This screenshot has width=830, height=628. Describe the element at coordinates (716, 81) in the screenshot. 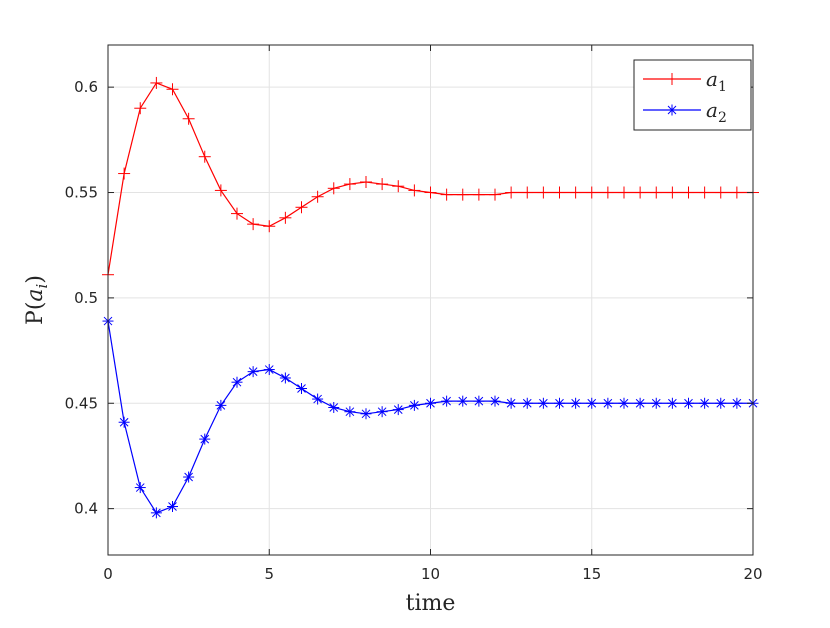

I see `legend-label: a1` at that location.